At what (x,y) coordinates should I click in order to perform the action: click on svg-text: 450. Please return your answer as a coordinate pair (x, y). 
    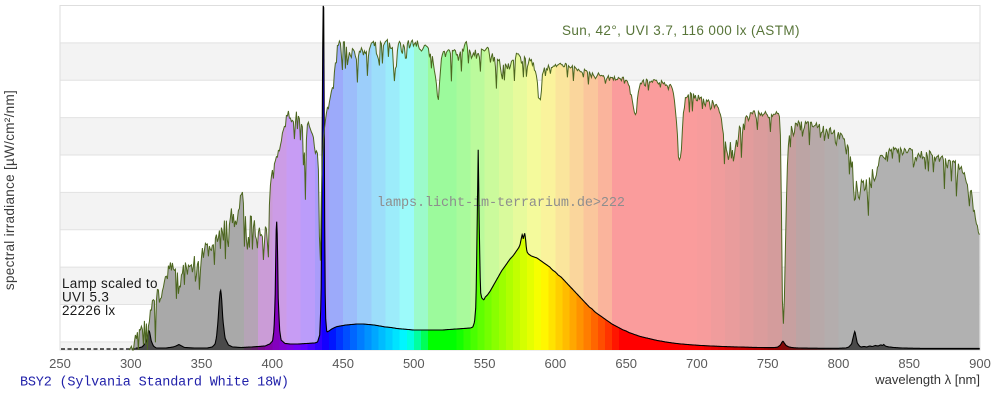
    Looking at the image, I should click on (343, 363).